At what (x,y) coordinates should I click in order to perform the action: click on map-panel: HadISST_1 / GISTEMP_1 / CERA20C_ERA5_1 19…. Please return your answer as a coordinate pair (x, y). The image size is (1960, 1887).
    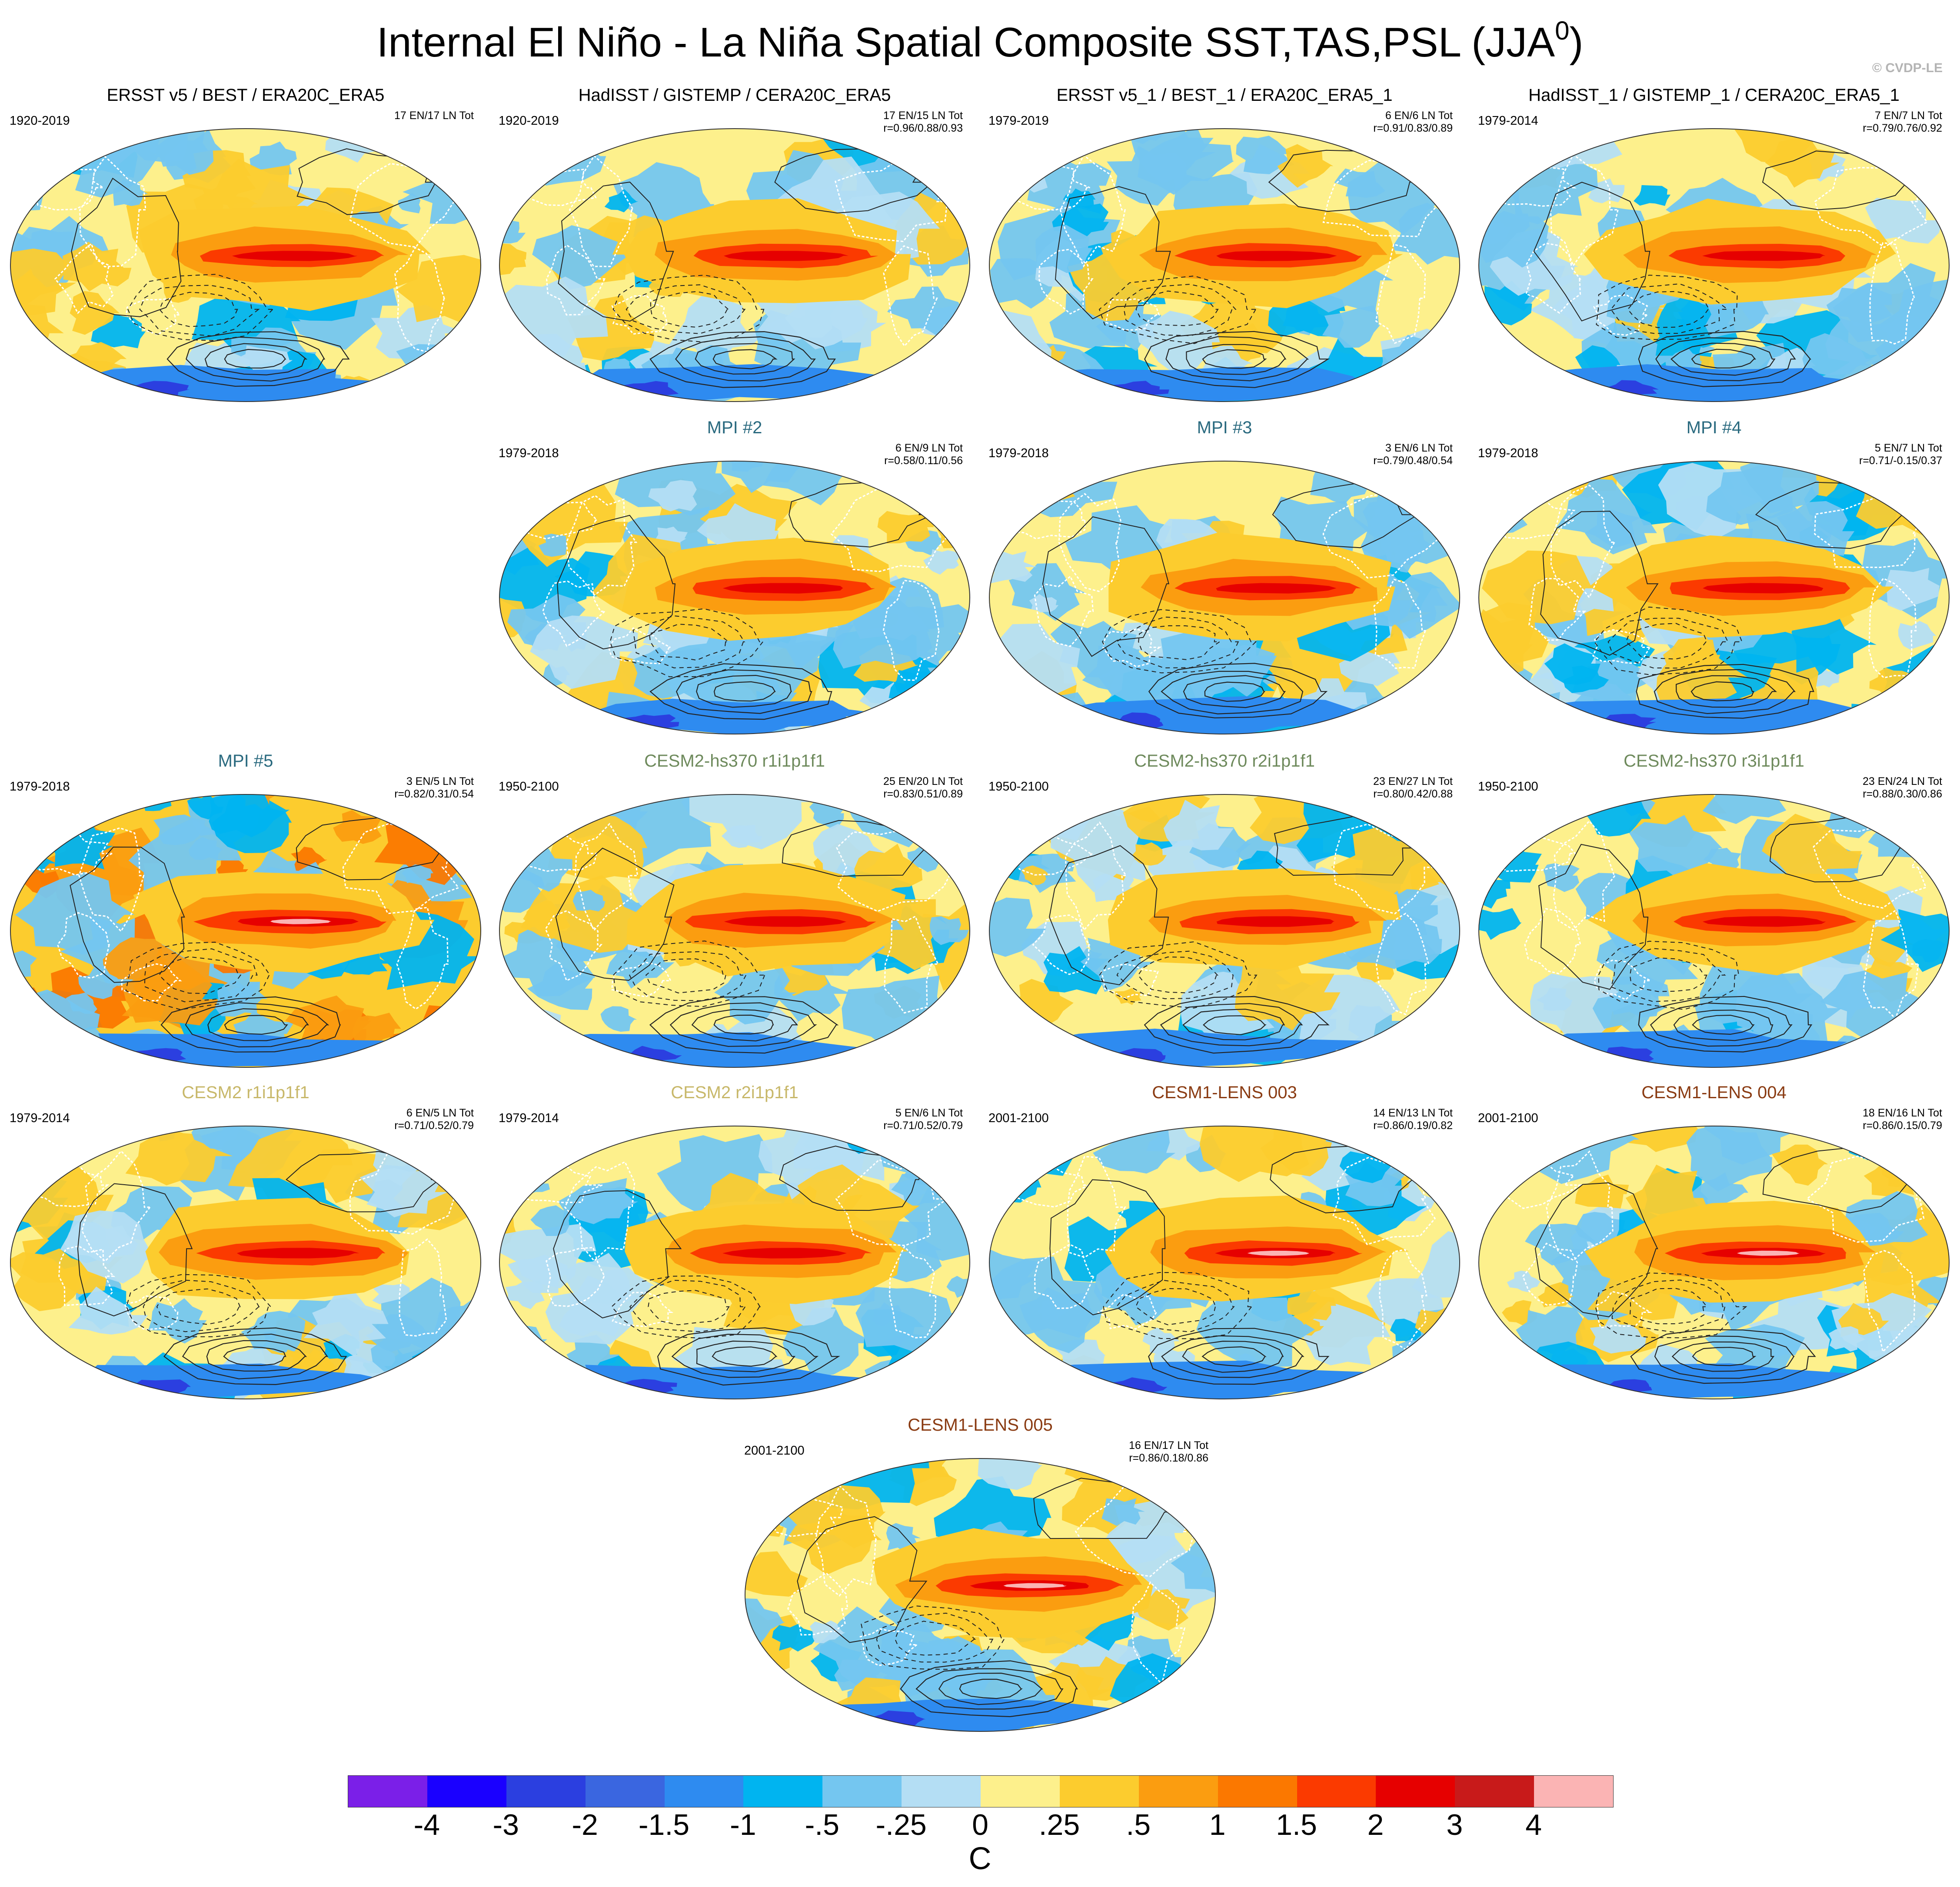
    Looking at the image, I should click on (1714, 244).